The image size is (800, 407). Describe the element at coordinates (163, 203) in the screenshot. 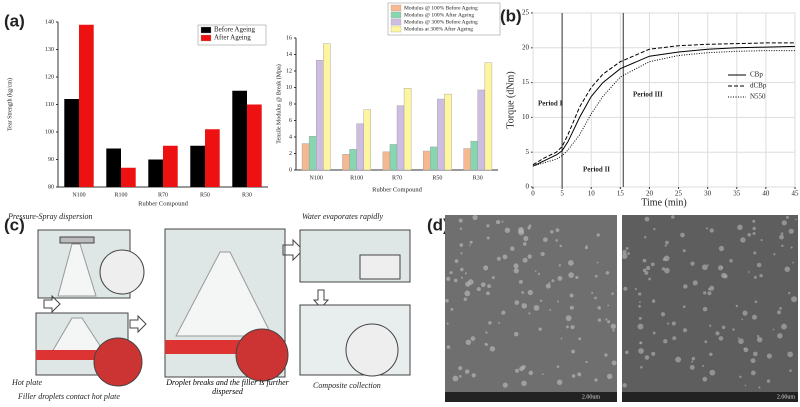

I see `x-axis-label: Rubber Compound` at that location.